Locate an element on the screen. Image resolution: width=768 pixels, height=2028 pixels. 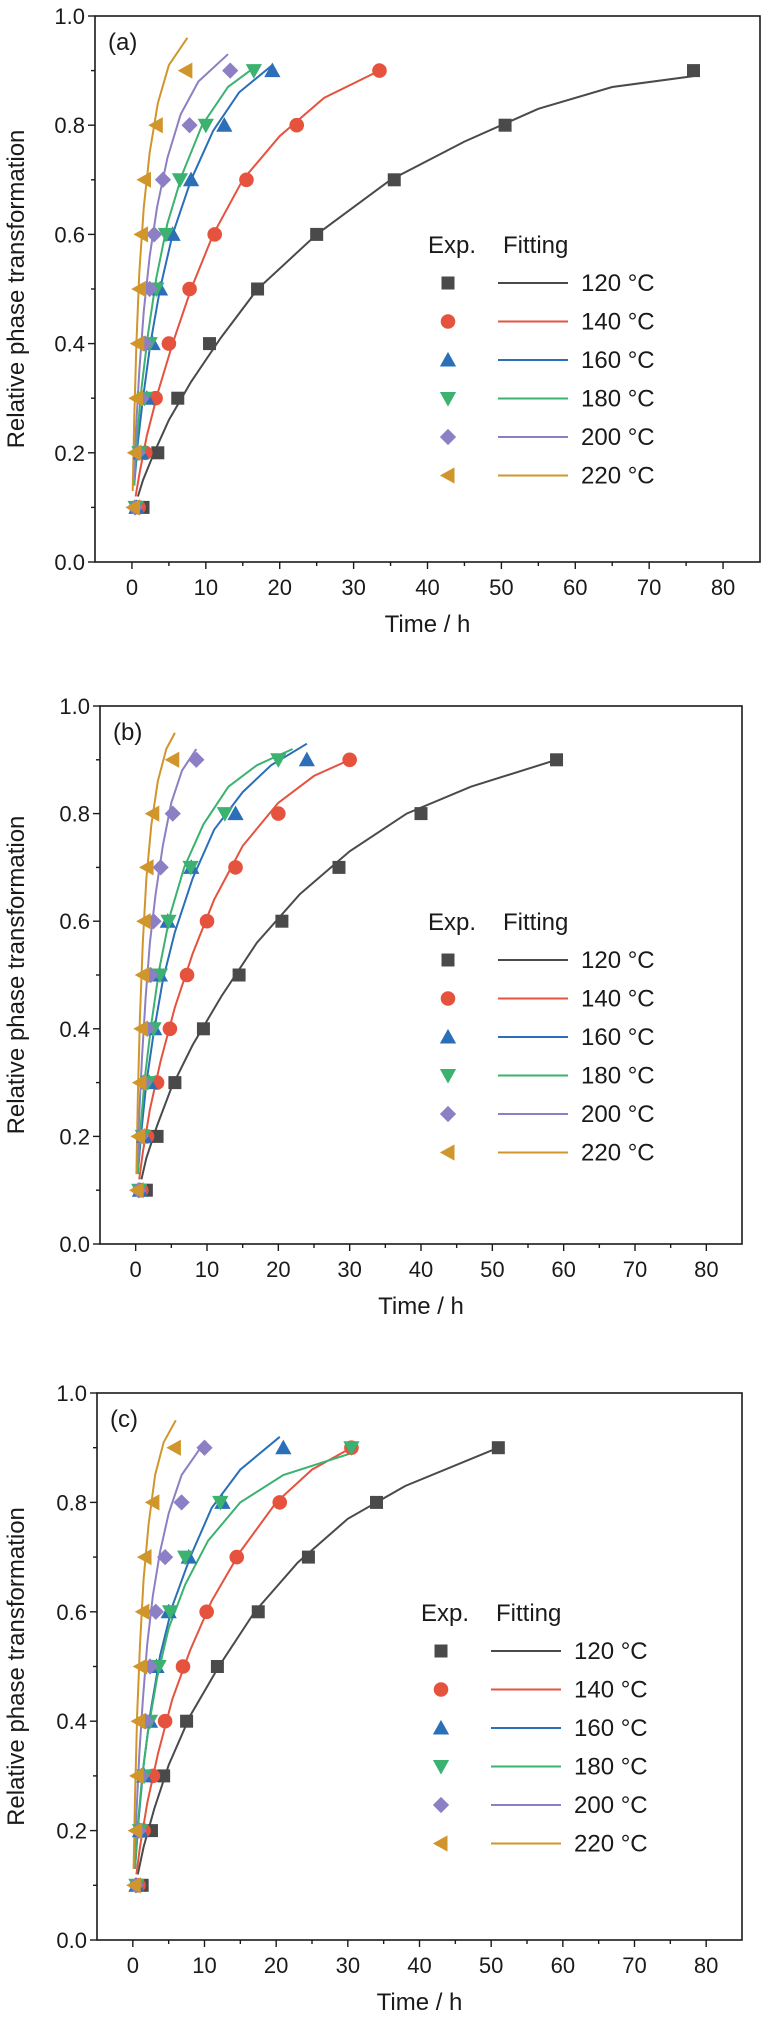
x-tick-label: 60 is located at coordinates (575, 587).